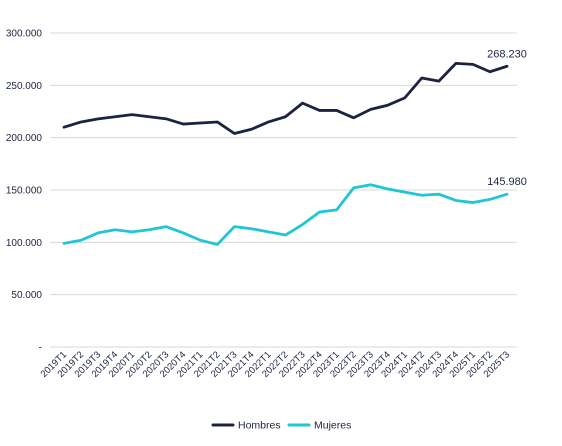 This screenshot has width=562, height=446. Describe the element at coordinates (507, 54) in the screenshot. I see `data-label-hombres: 268.230` at that location.